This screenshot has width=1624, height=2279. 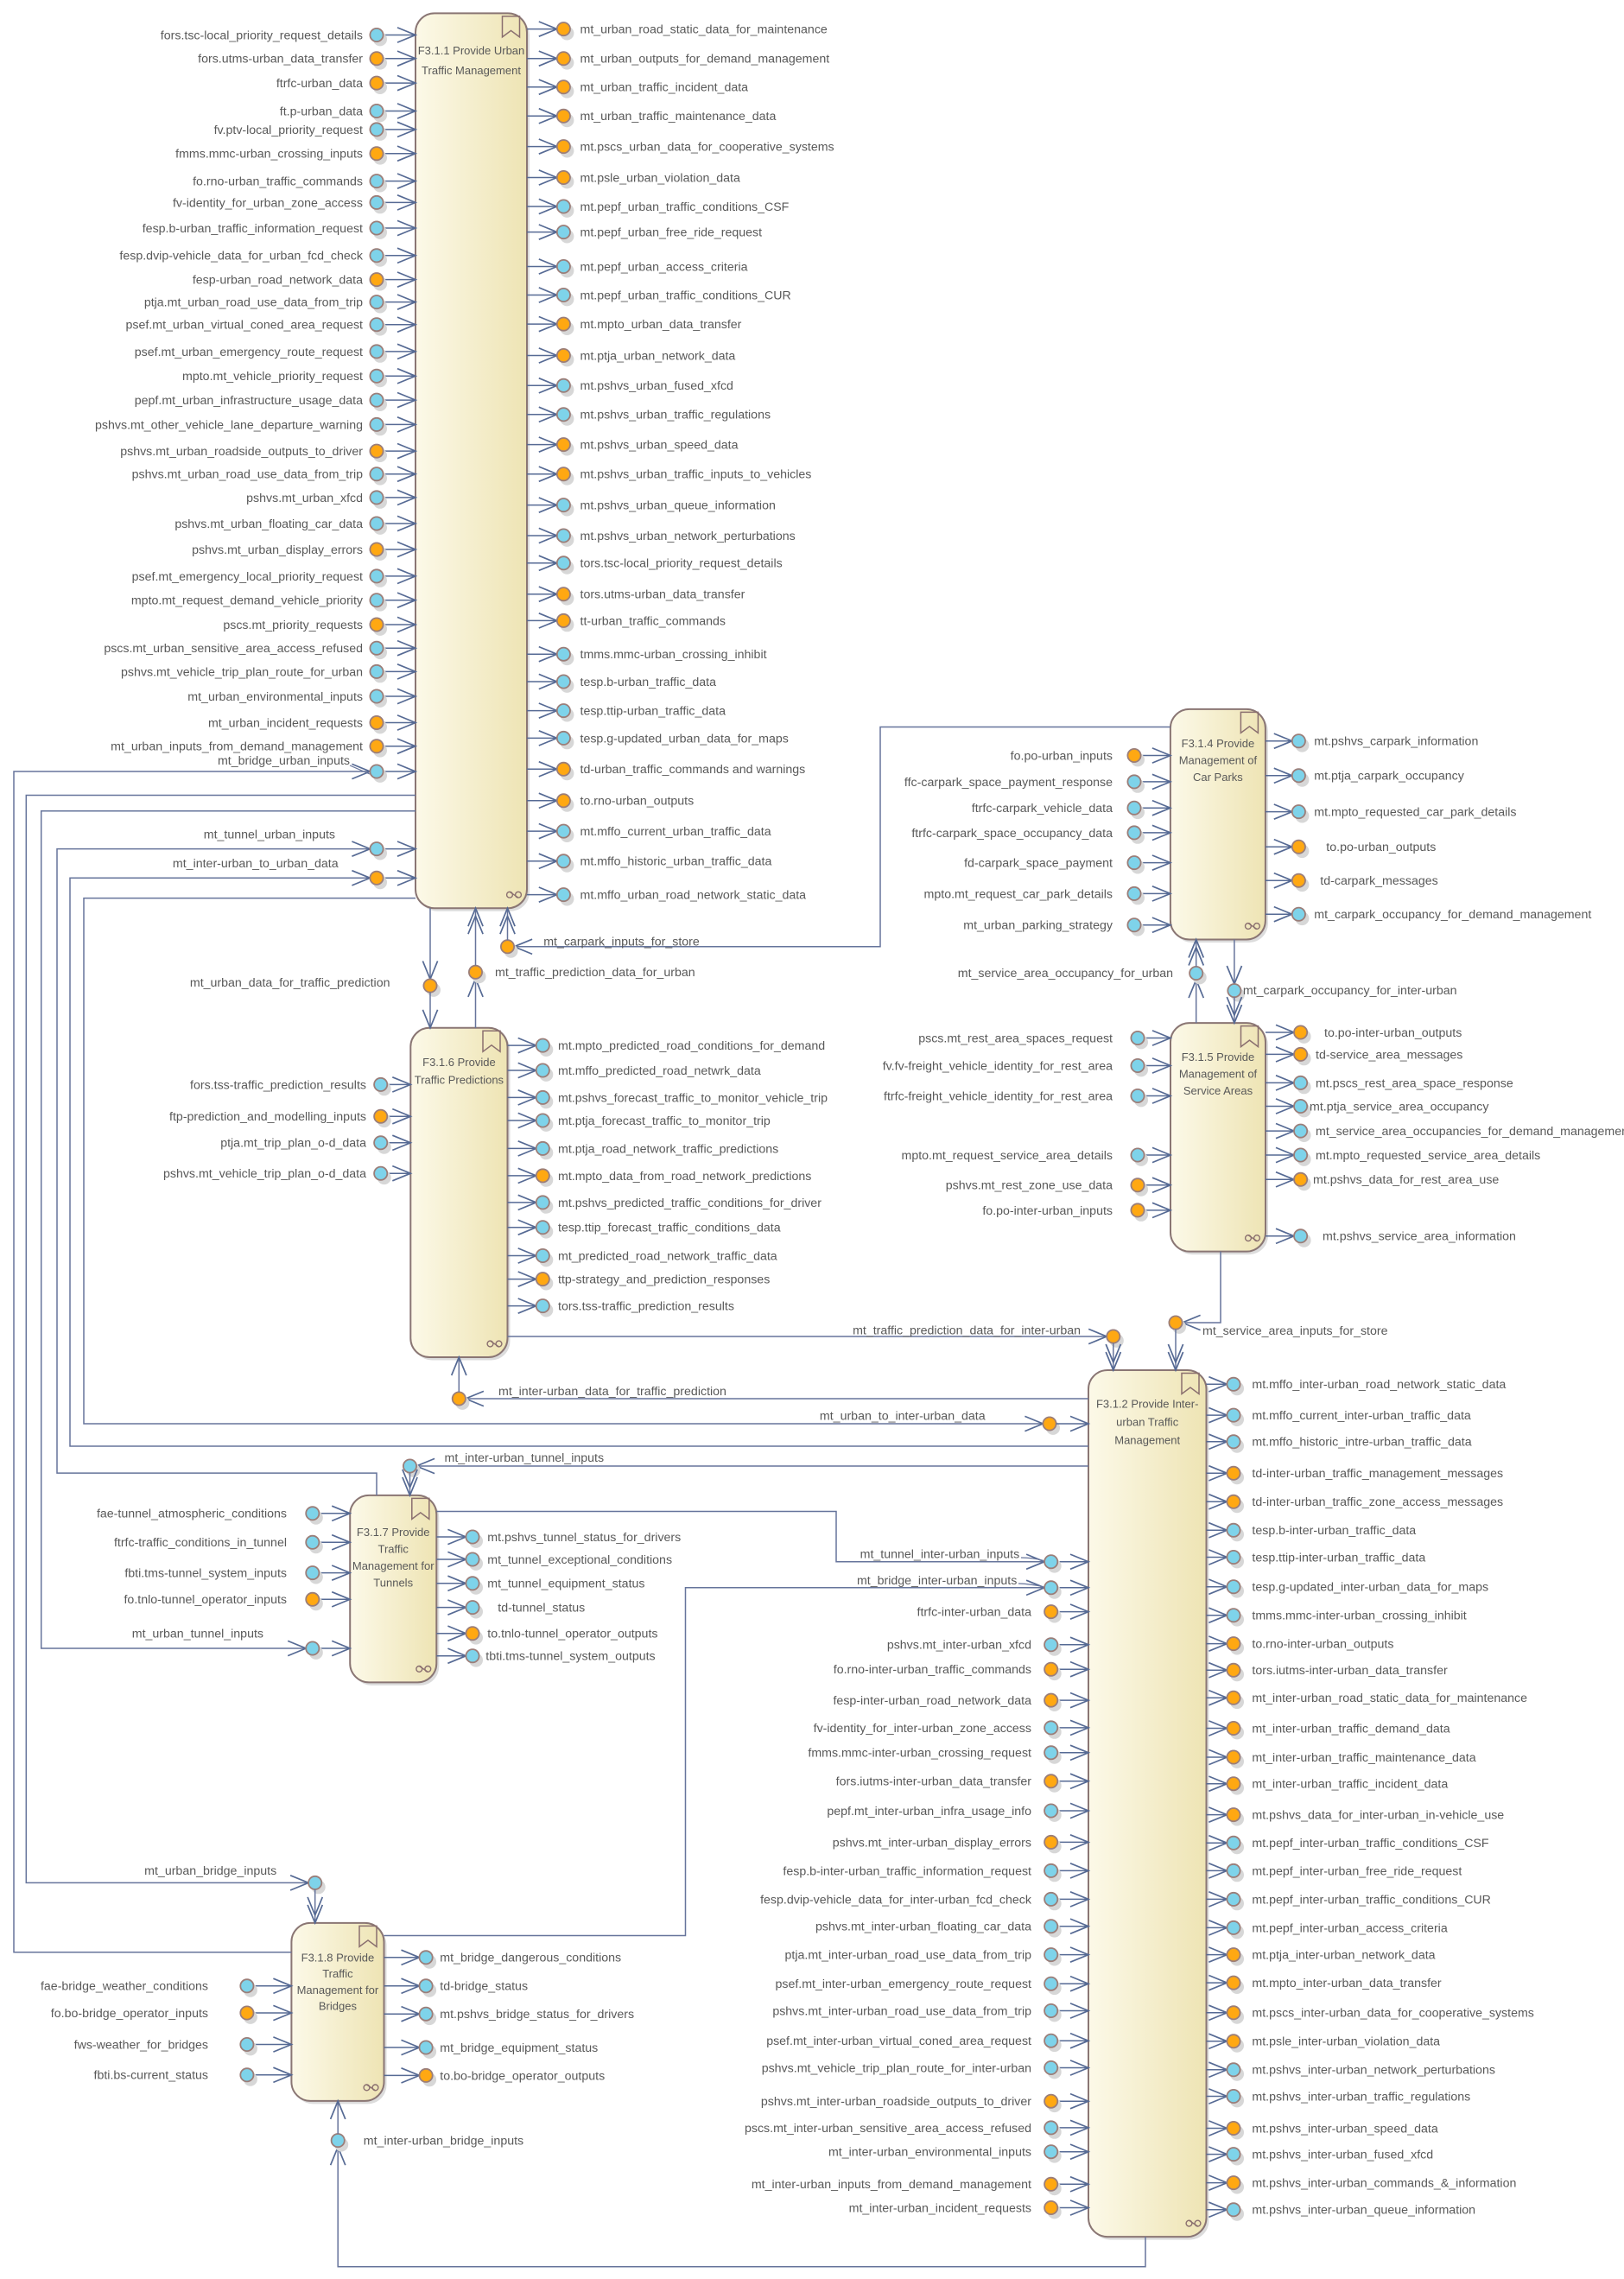 What do you see at coordinates (667, 1256) in the screenshot?
I see `svg-text:mt_predicted_road_network_traf: mt_predicted_road_network_traffic_data` at bounding box center [667, 1256].